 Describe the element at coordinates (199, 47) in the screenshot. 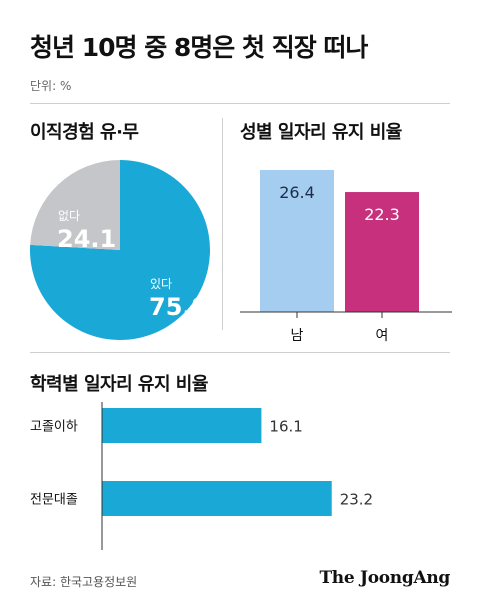

I see `page-title: 청년 10명 중 8명은 첫 직장 떠나` at that location.